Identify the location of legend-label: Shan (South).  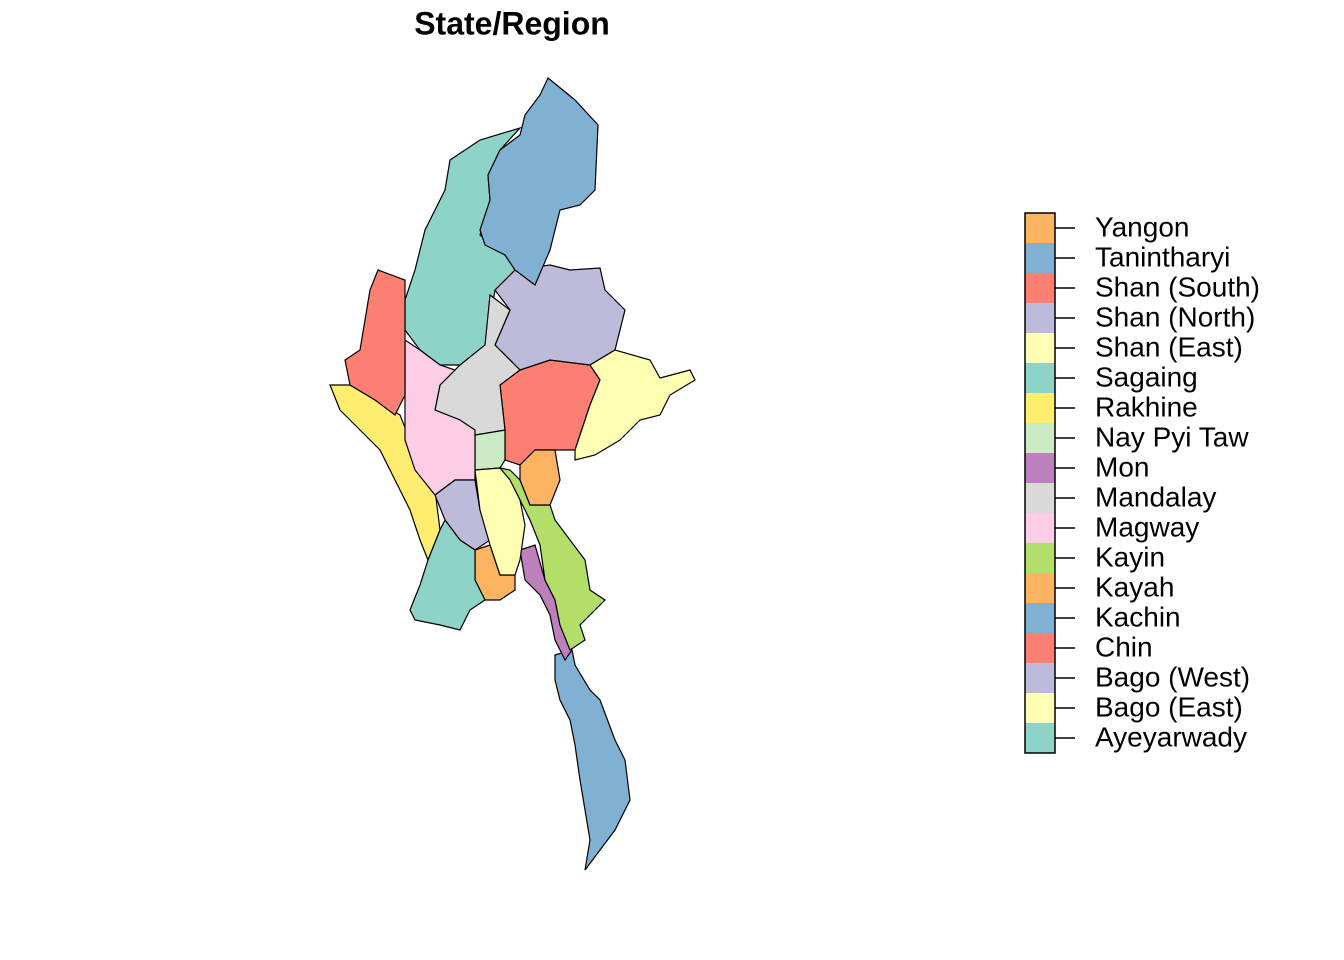
(1177, 286).